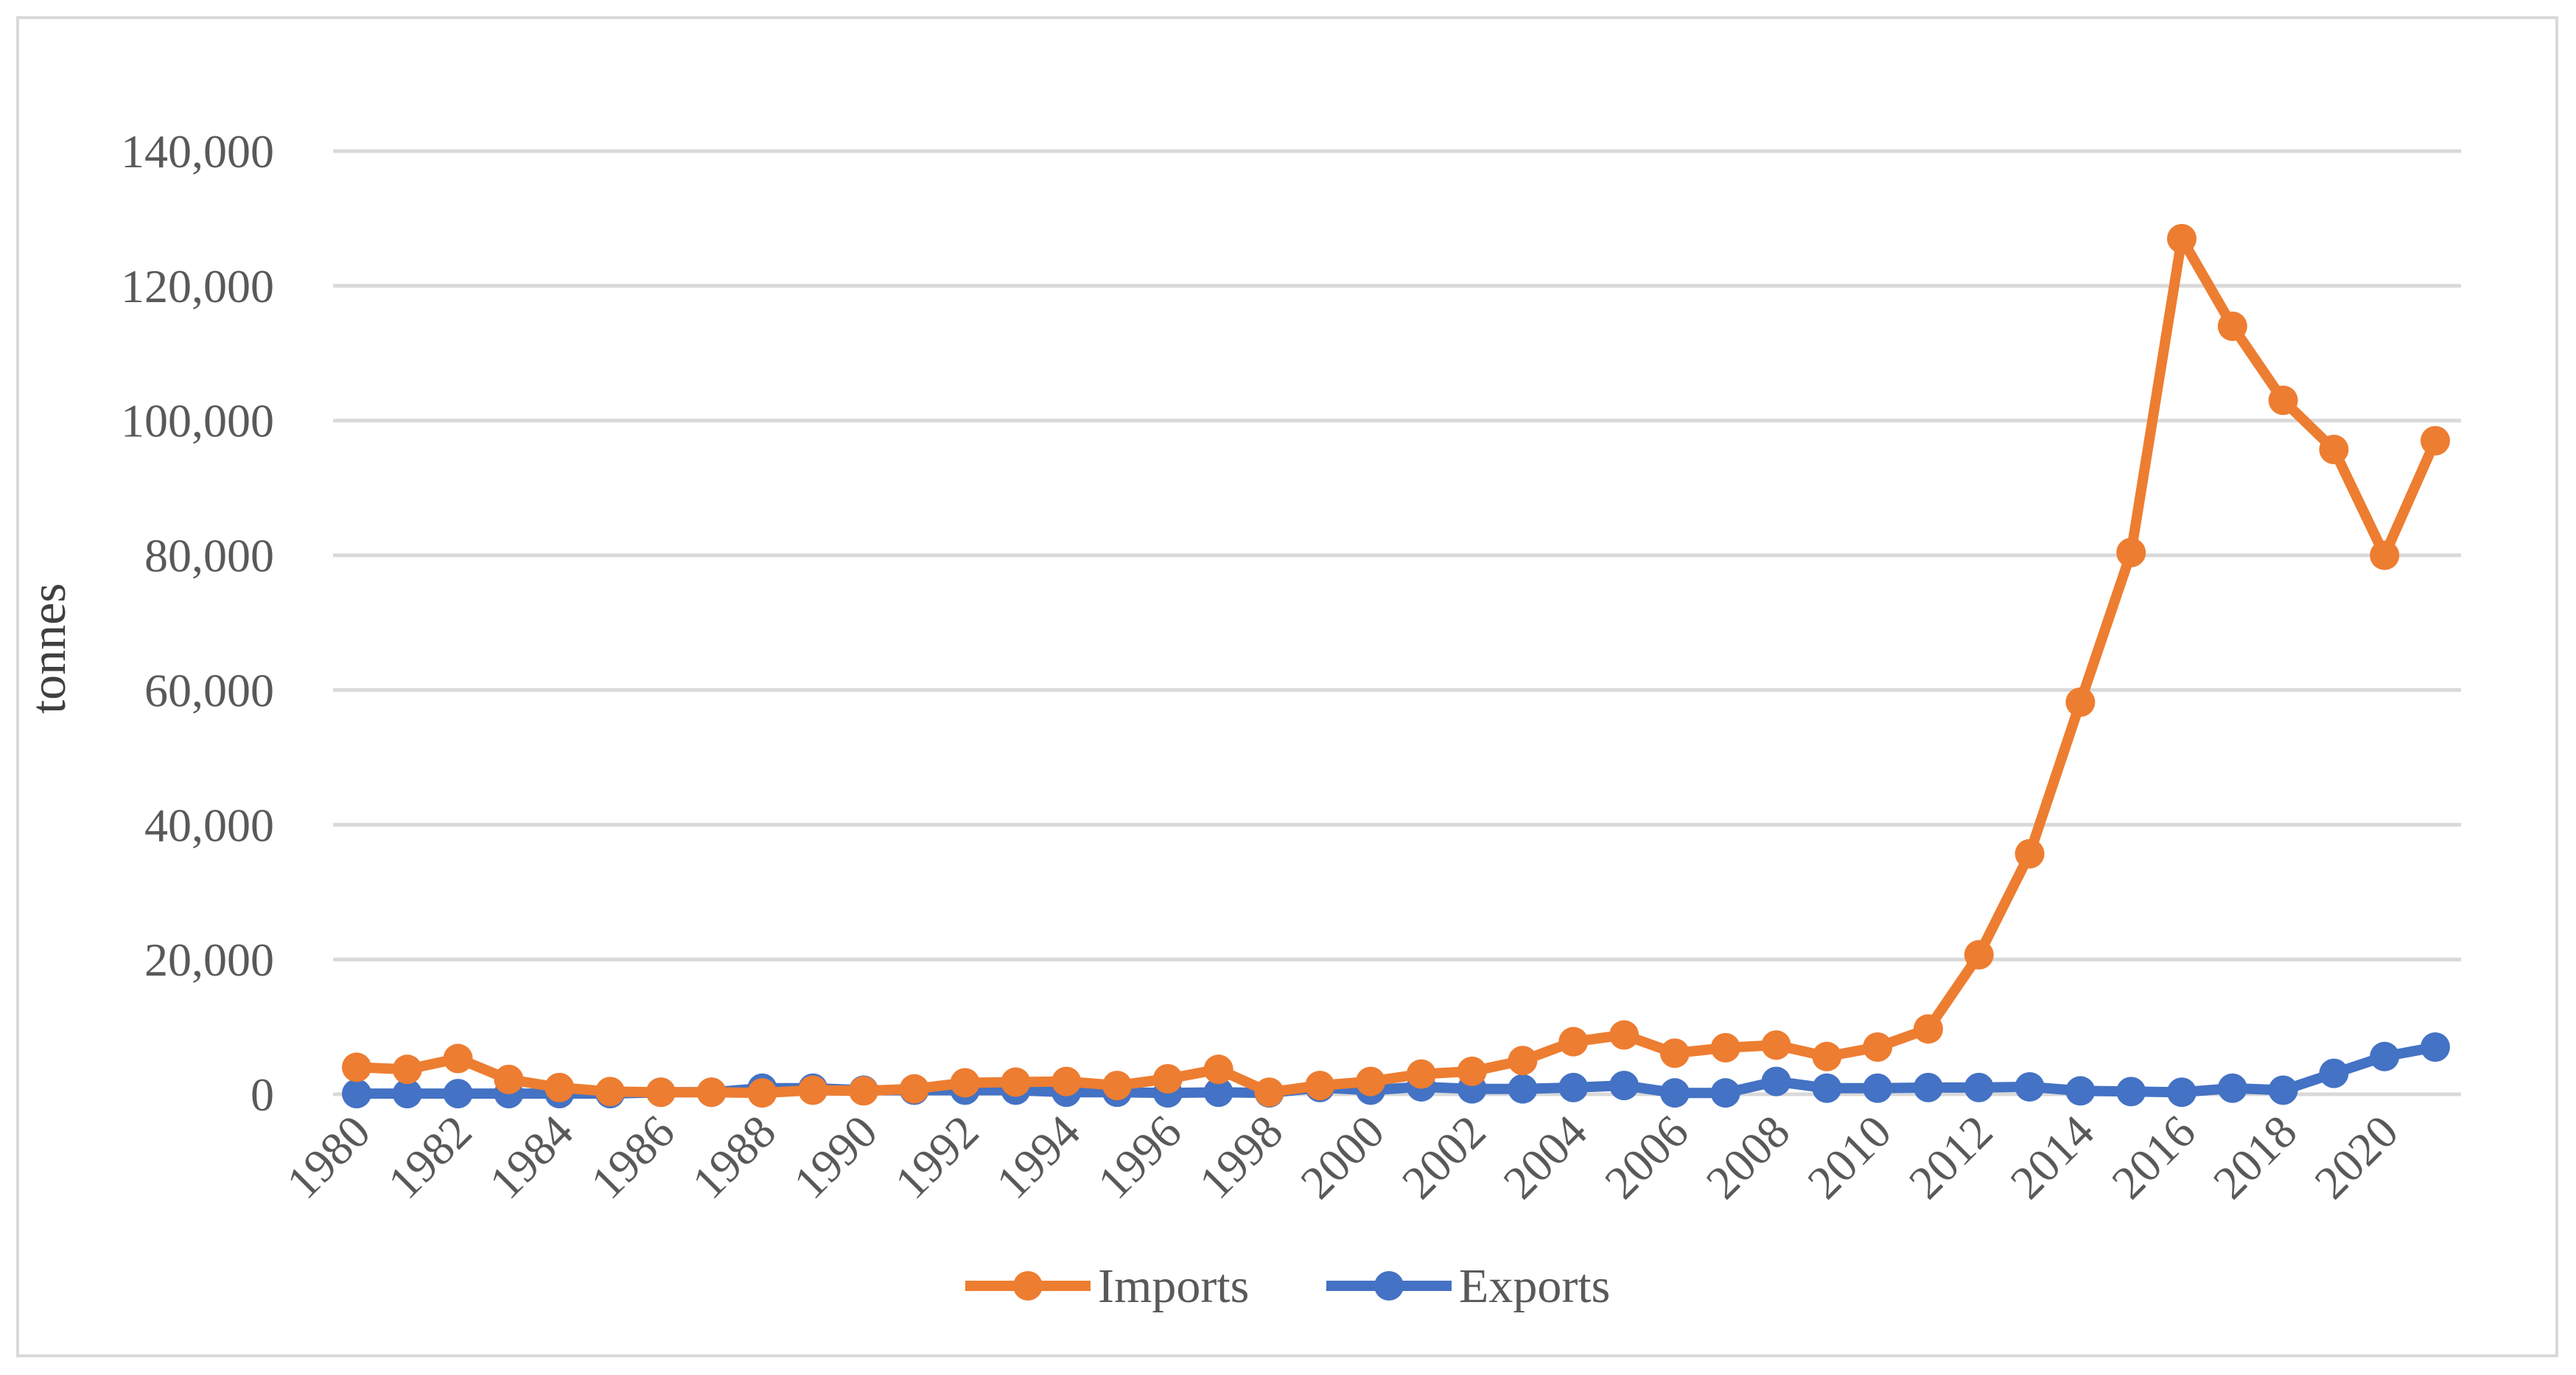  Describe the element at coordinates (262, 1094) in the screenshot. I see `y-tick-label: 0` at that location.